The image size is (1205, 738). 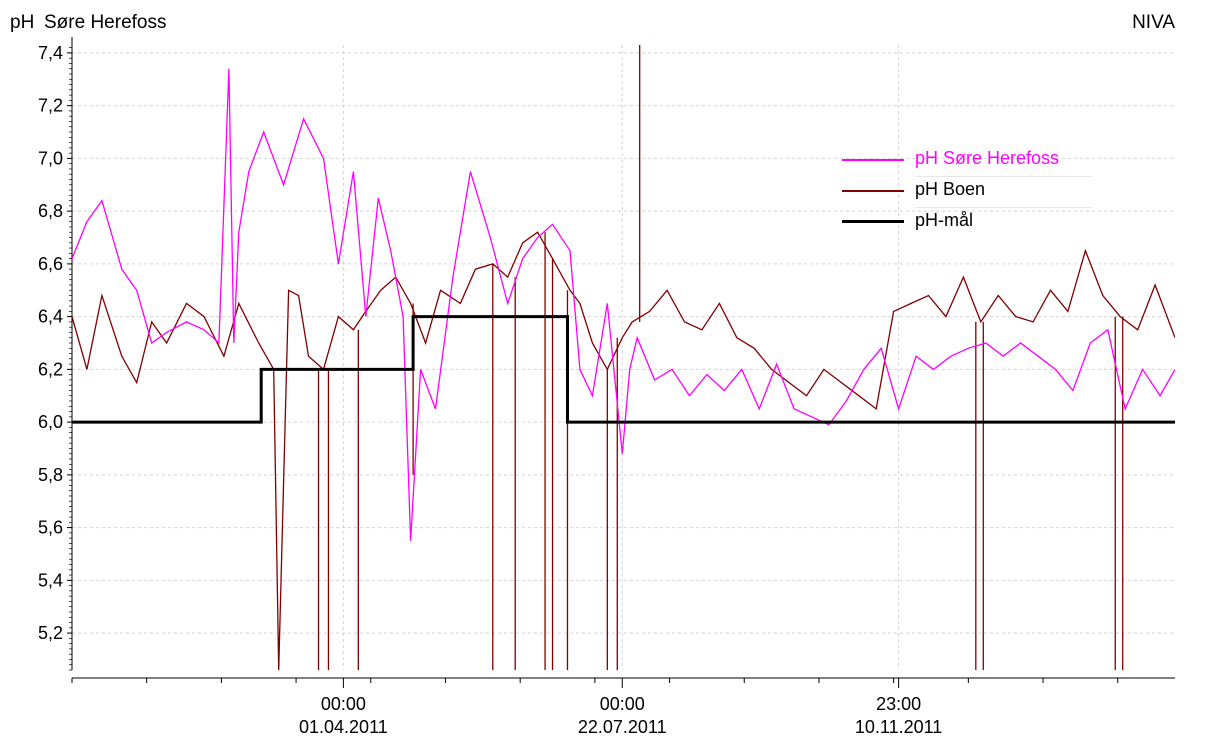 I want to click on legend-item-boen: pH Boen, so click(x=965, y=192).